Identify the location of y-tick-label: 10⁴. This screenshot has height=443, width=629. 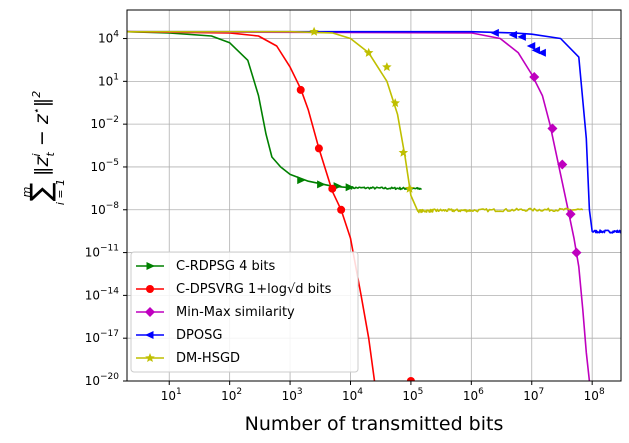
(108, 38).